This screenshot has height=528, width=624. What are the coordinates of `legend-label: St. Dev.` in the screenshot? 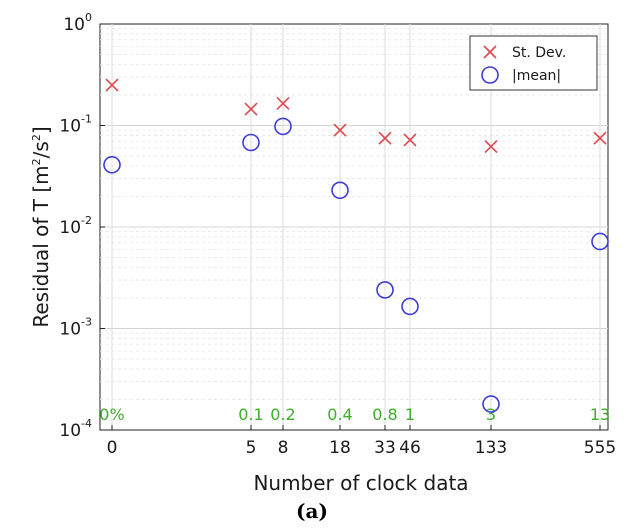 It's located at (539, 53).